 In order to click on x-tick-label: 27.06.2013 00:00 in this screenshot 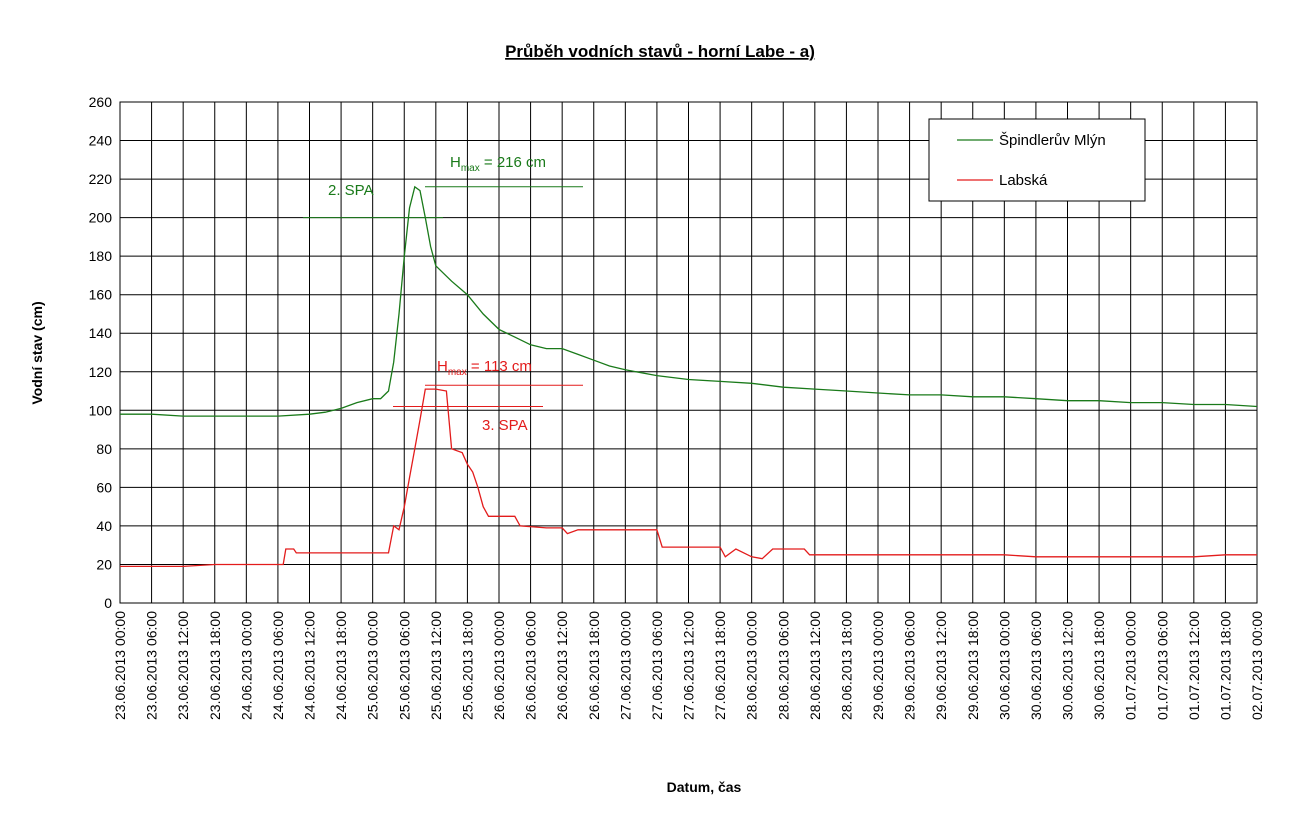, I will do `click(625, 665)`.